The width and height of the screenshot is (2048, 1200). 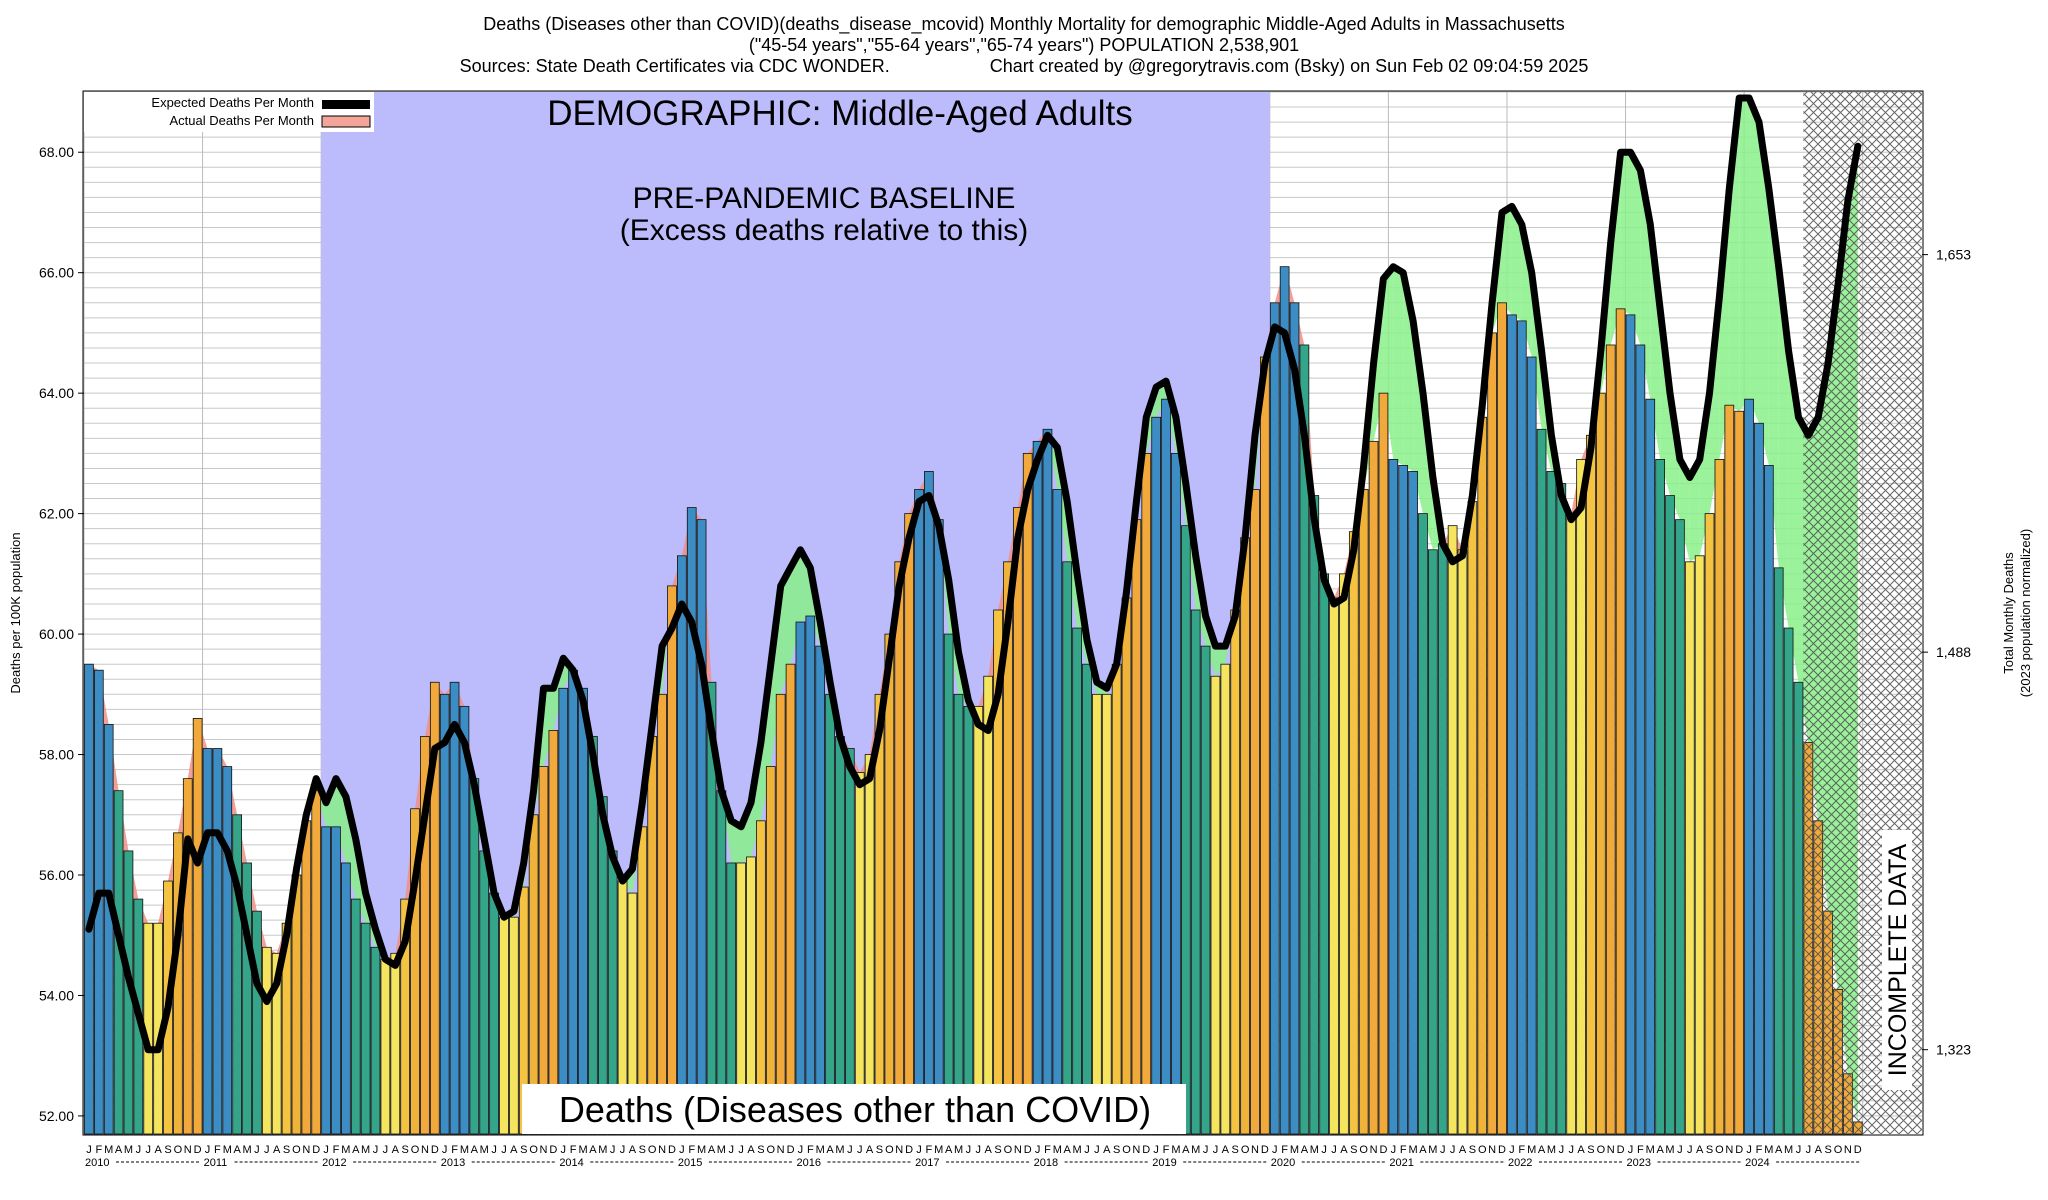 What do you see at coordinates (346, 121) in the screenshot?
I see `legend-swatch-actual` at bounding box center [346, 121].